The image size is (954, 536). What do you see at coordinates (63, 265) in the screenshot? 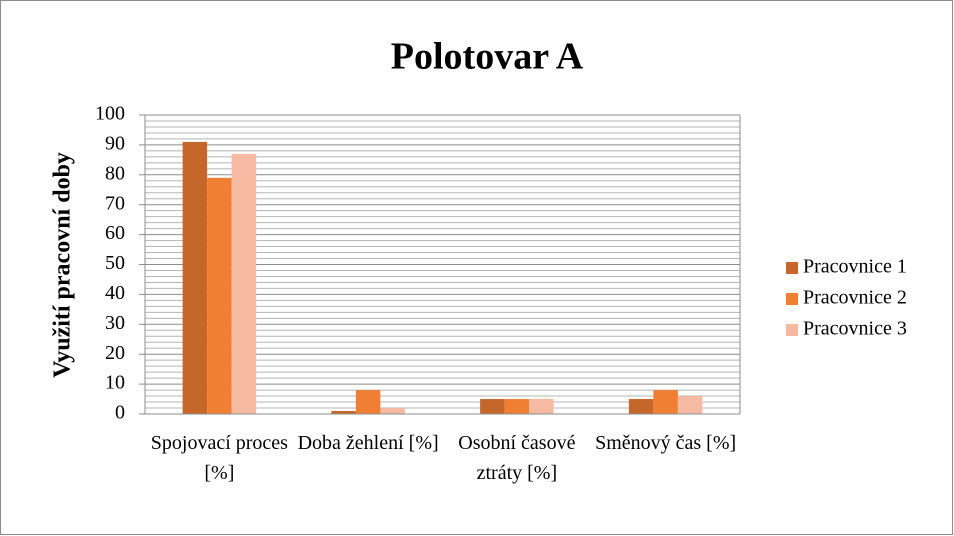
I see `y-axis-label: Využití pracovní doby` at bounding box center [63, 265].